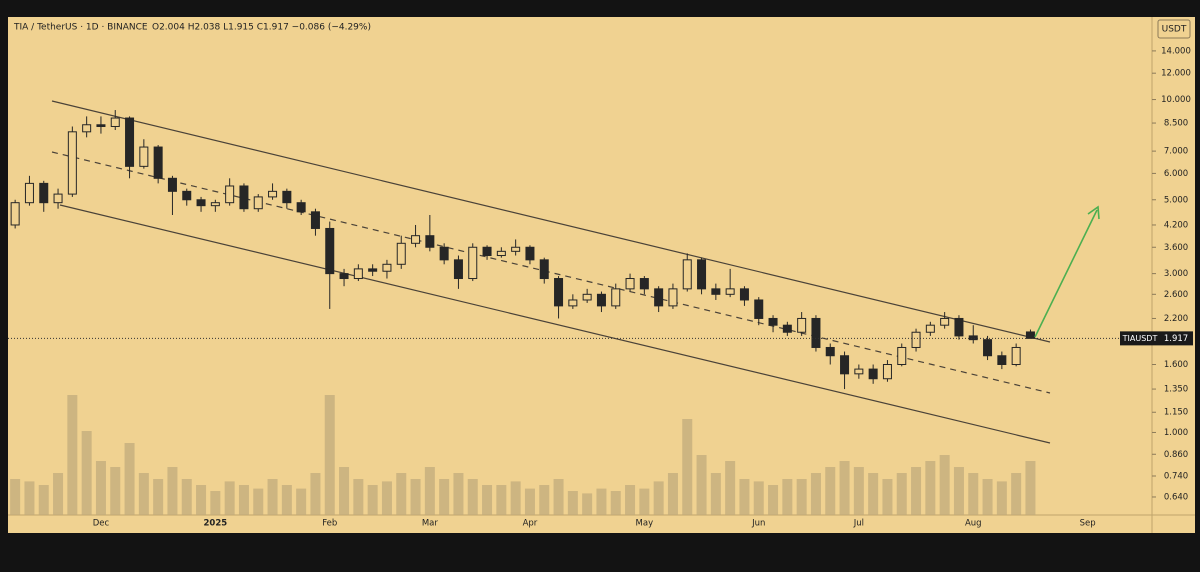  What do you see at coordinates (1176, 51) in the screenshot?
I see `y-tick-label: 14.000` at bounding box center [1176, 51].